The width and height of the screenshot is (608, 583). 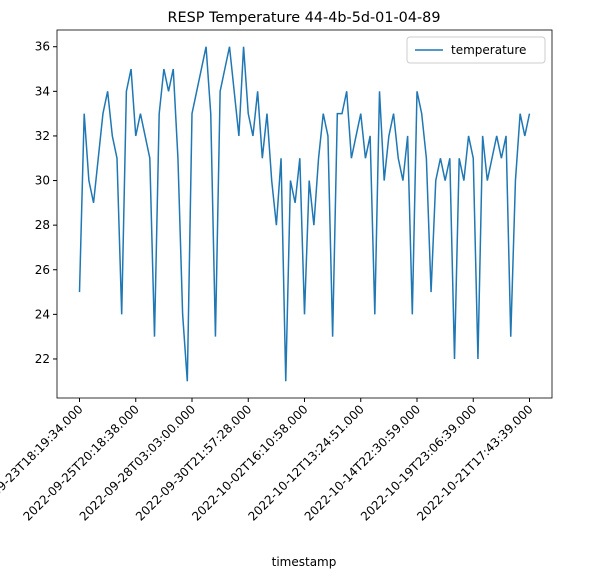 What do you see at coordinates (42, 181) in the screenshot?
I see `y-tick-label: 30` at bounding box center [42, 181].